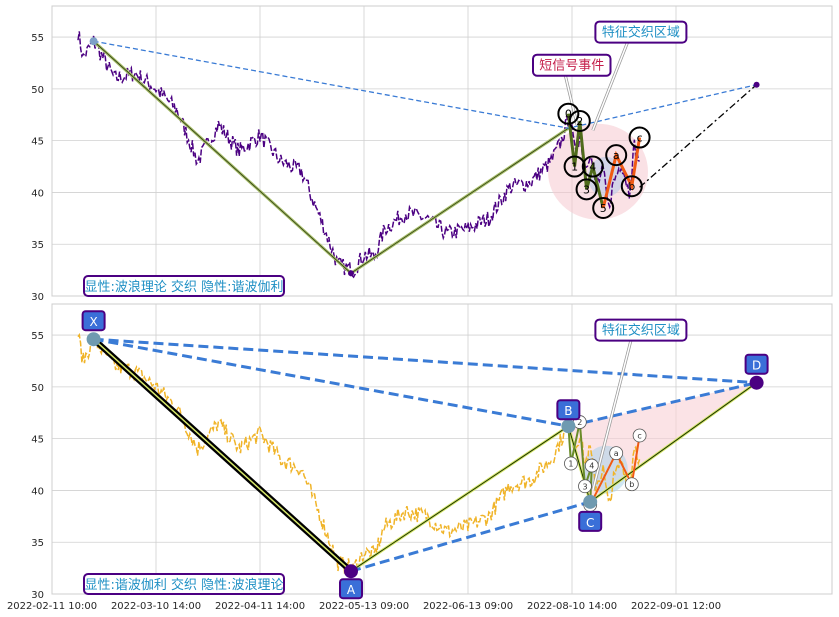 This screenshot has width=839, height=617. What do you see at coordinates (222, 455) in the screenshot?
I see `harmonic-leg-xa` at bounding box center [222, 455].